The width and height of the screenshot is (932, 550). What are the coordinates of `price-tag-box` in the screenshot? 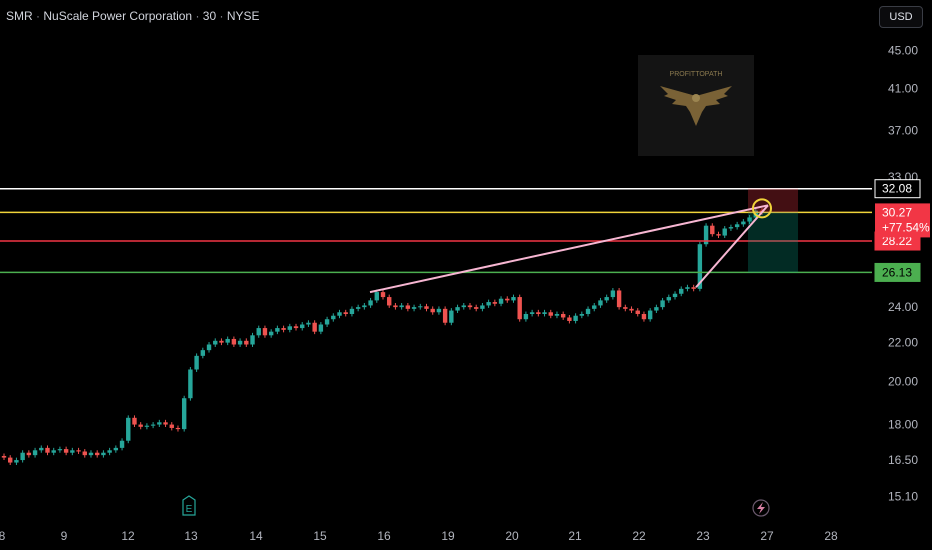 It's located at (897, 189).